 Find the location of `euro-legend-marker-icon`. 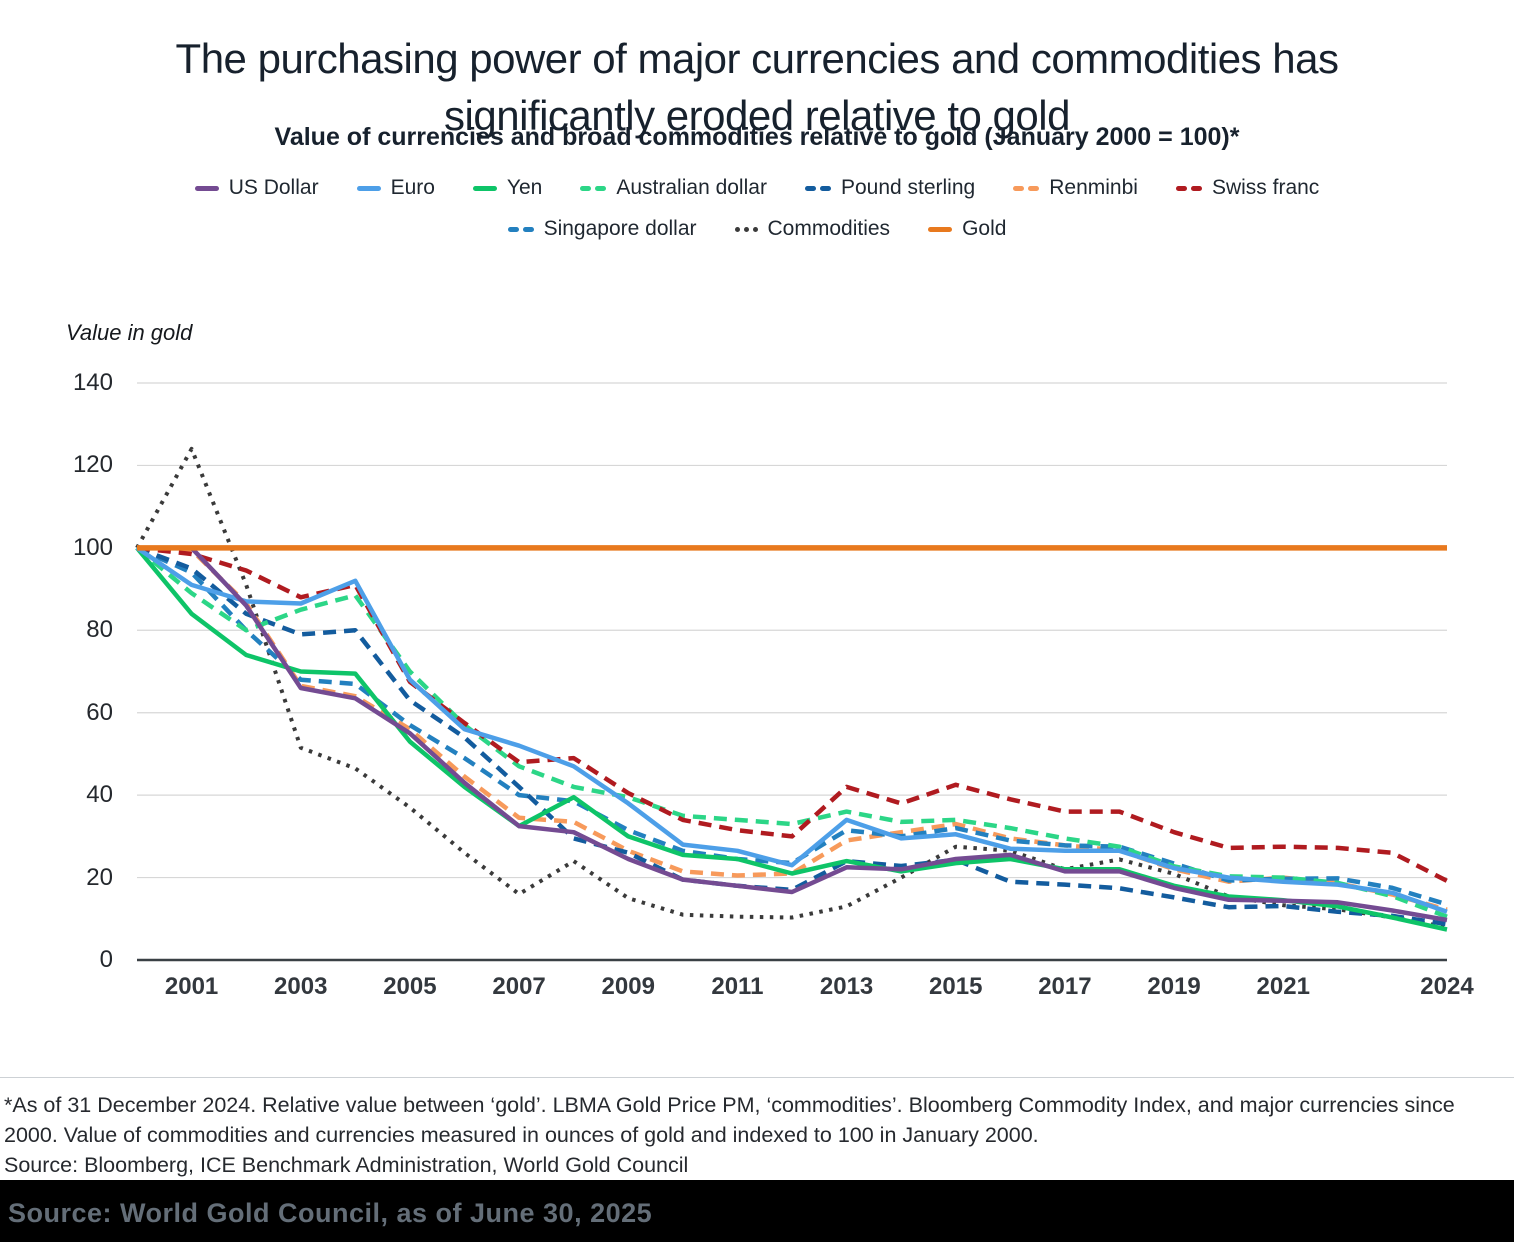

euro-legend-marker-icon is located at coordinates (368, 188).